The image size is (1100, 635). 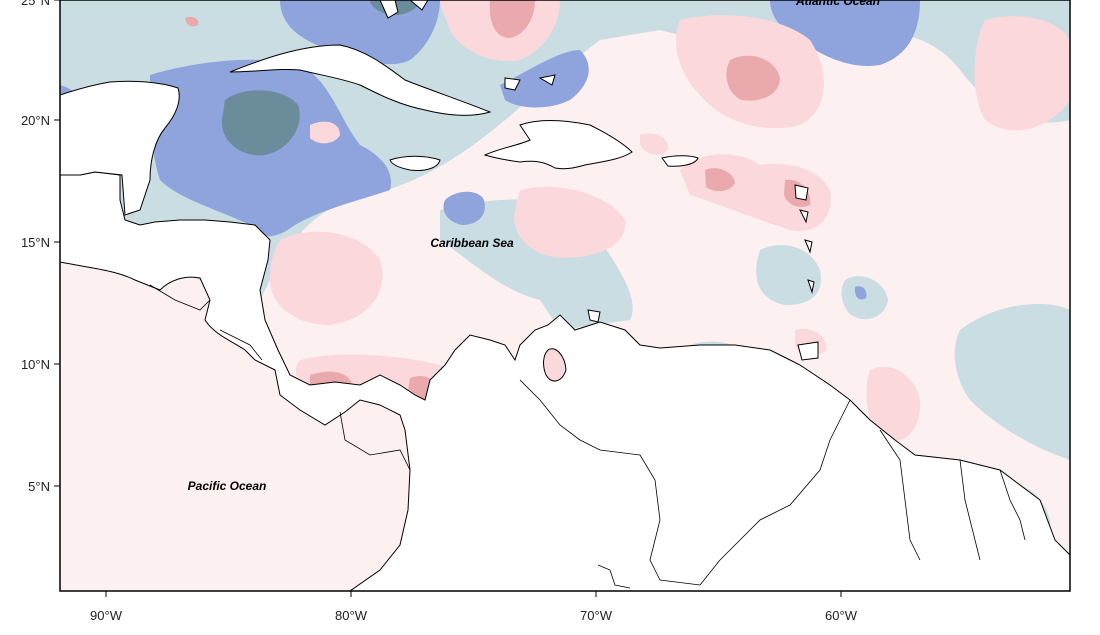 What do you see at coordinates (39, 486) in the screenshot?
I see `y-tick-label: 5°N` at bounding box center [39, 486].